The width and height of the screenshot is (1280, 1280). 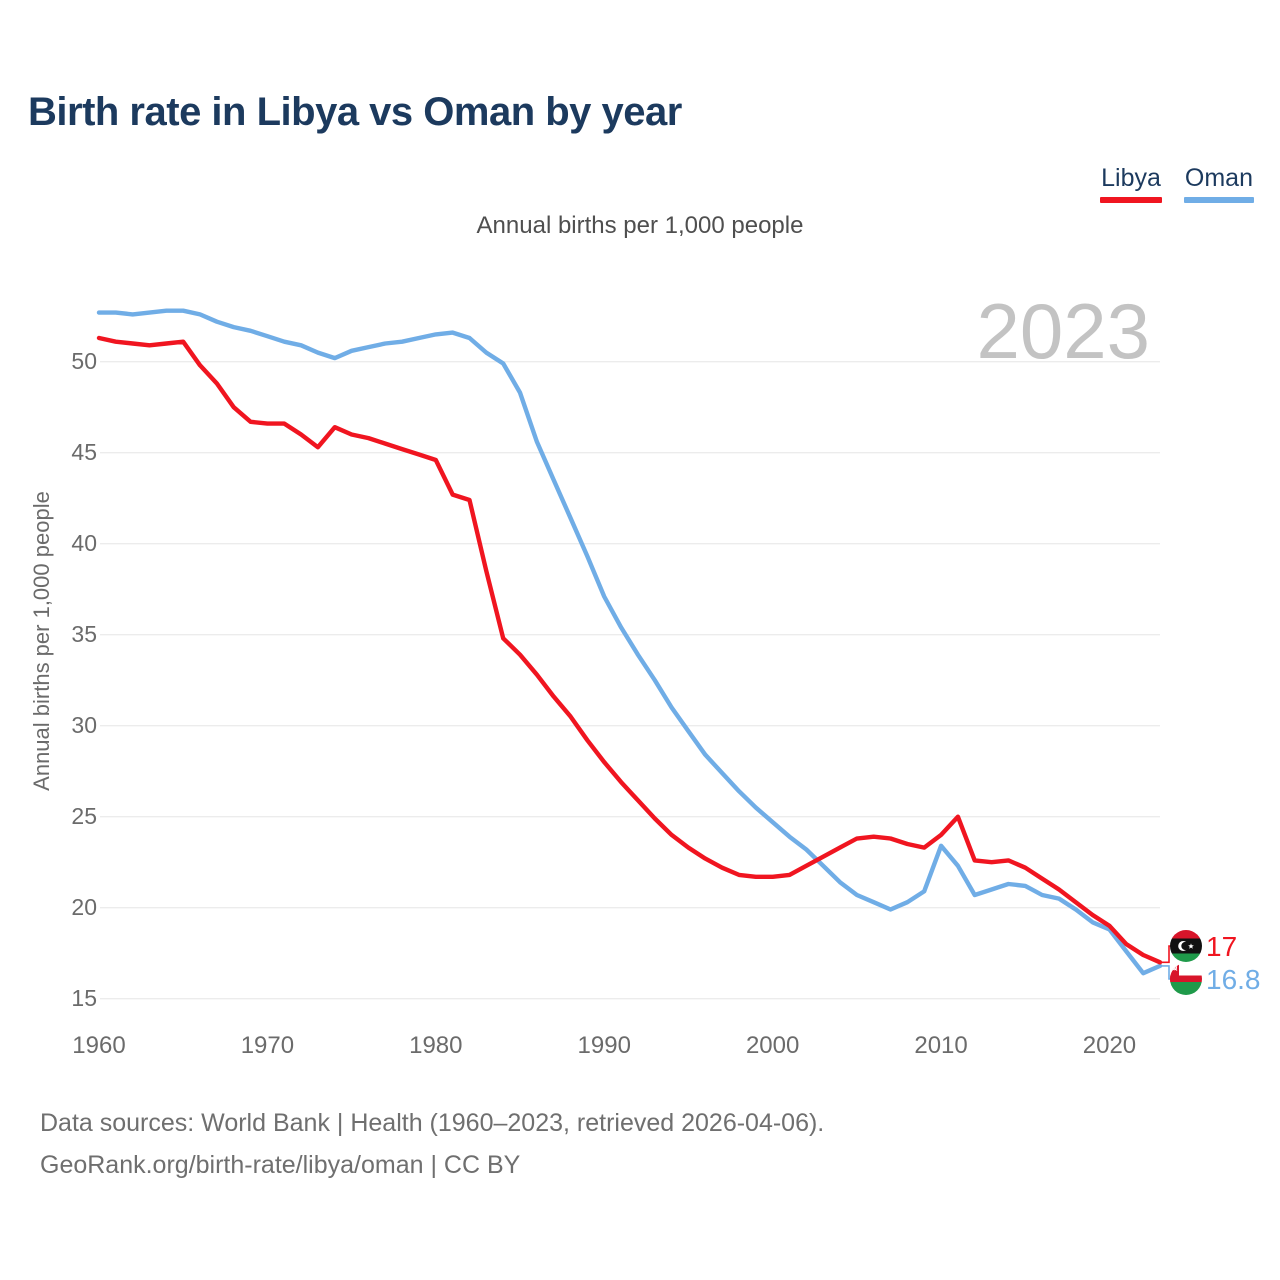 What do you see at coordinates (1218, 200) in the screenshot?
I see `legend-underline-oman` at bounding box center [1218, 200].